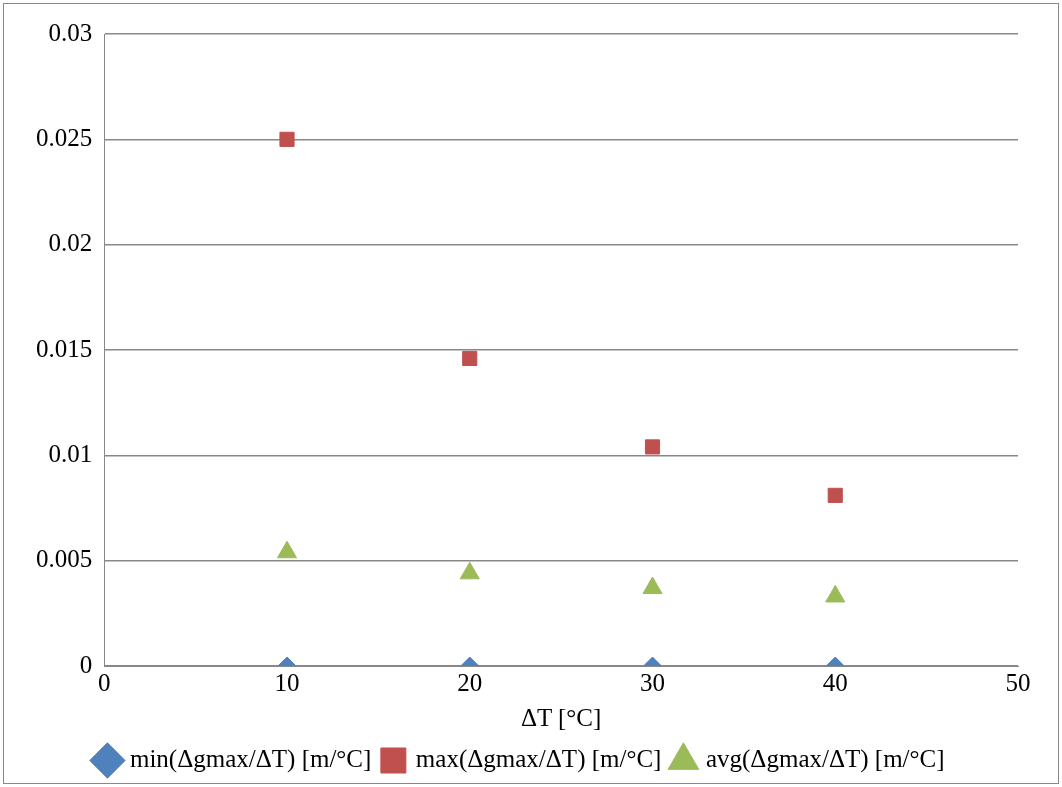 This screenshot has width=1062, height=787. I want to click on legend-label: min(Δgmax/ΔT) [m/°C], so click(250, 759).